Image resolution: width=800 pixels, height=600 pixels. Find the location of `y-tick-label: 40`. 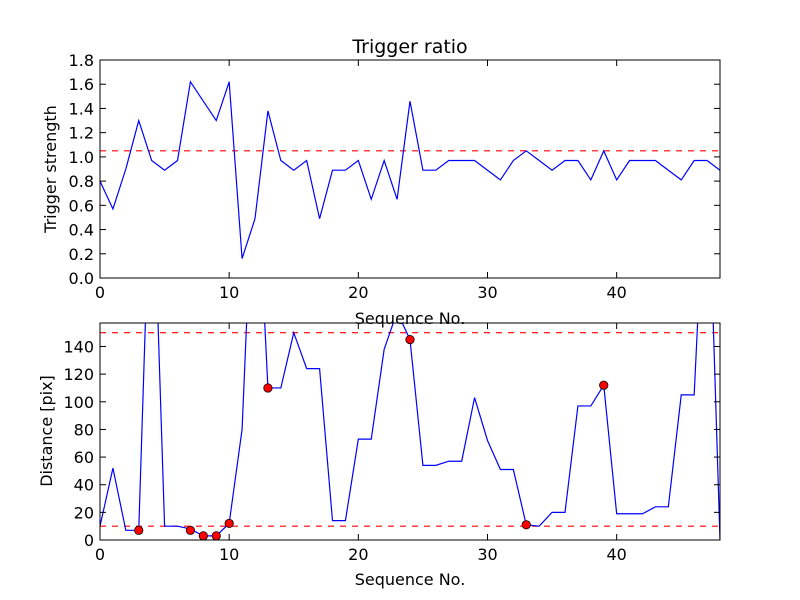

y-tick-label: 40 is located at coordinates (84, 485).